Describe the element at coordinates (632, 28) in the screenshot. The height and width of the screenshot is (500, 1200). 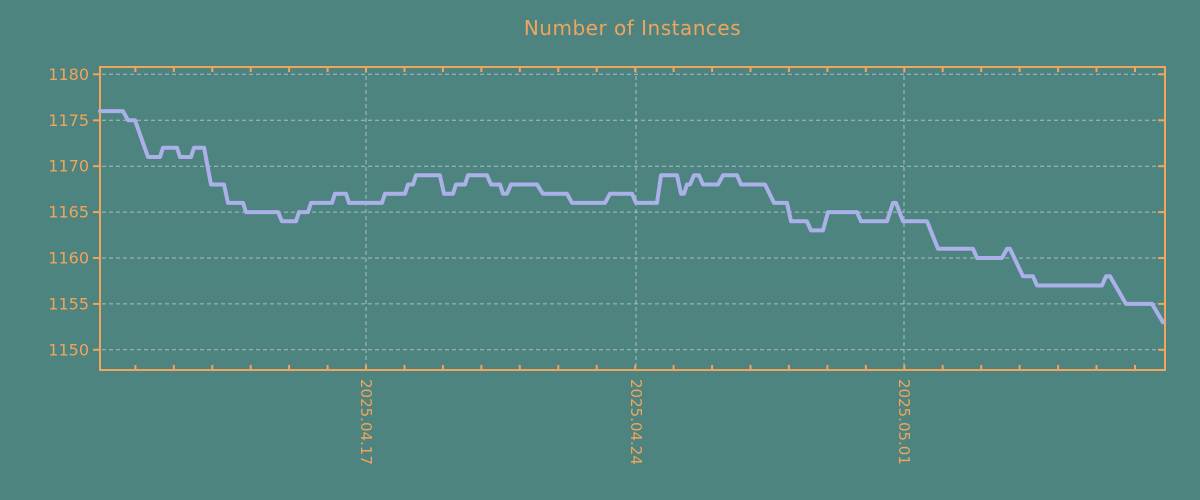
I see `chart-title: Number of Instances` at that location.